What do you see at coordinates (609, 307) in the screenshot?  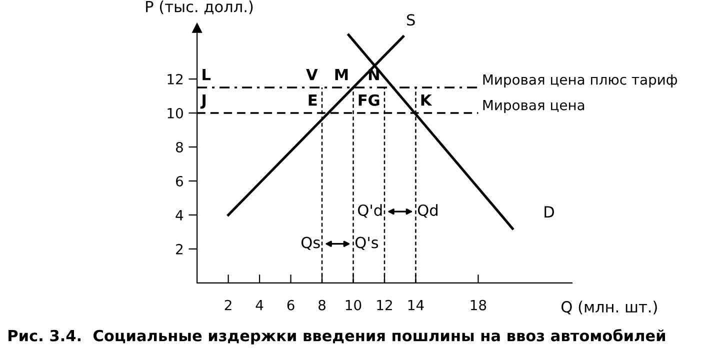 I see `x-axis-title: Q (млн. шт.)` at bounding box center [609, 307].